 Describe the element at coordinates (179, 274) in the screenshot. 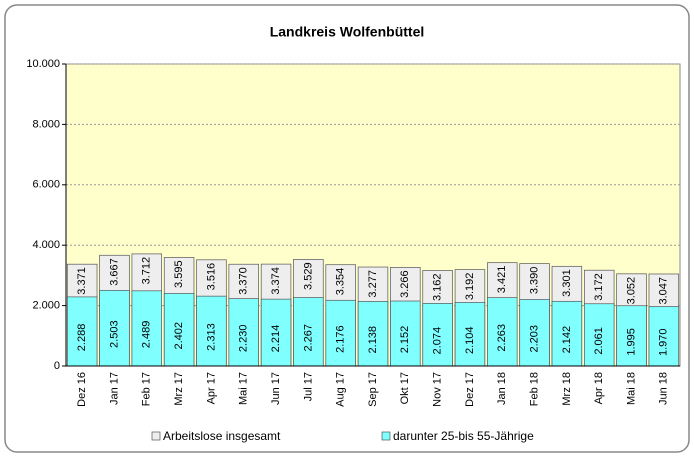

I see `value-label: 3.595` at that location.